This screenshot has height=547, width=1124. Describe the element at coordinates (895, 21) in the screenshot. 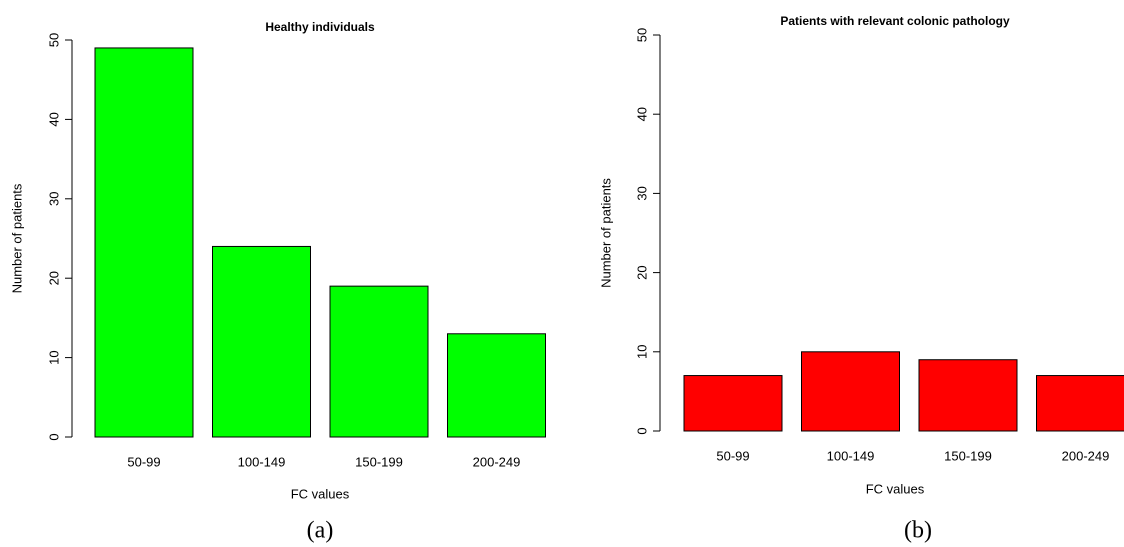

I see `chart-title: Patients with relevant colonic pathology` at that location.